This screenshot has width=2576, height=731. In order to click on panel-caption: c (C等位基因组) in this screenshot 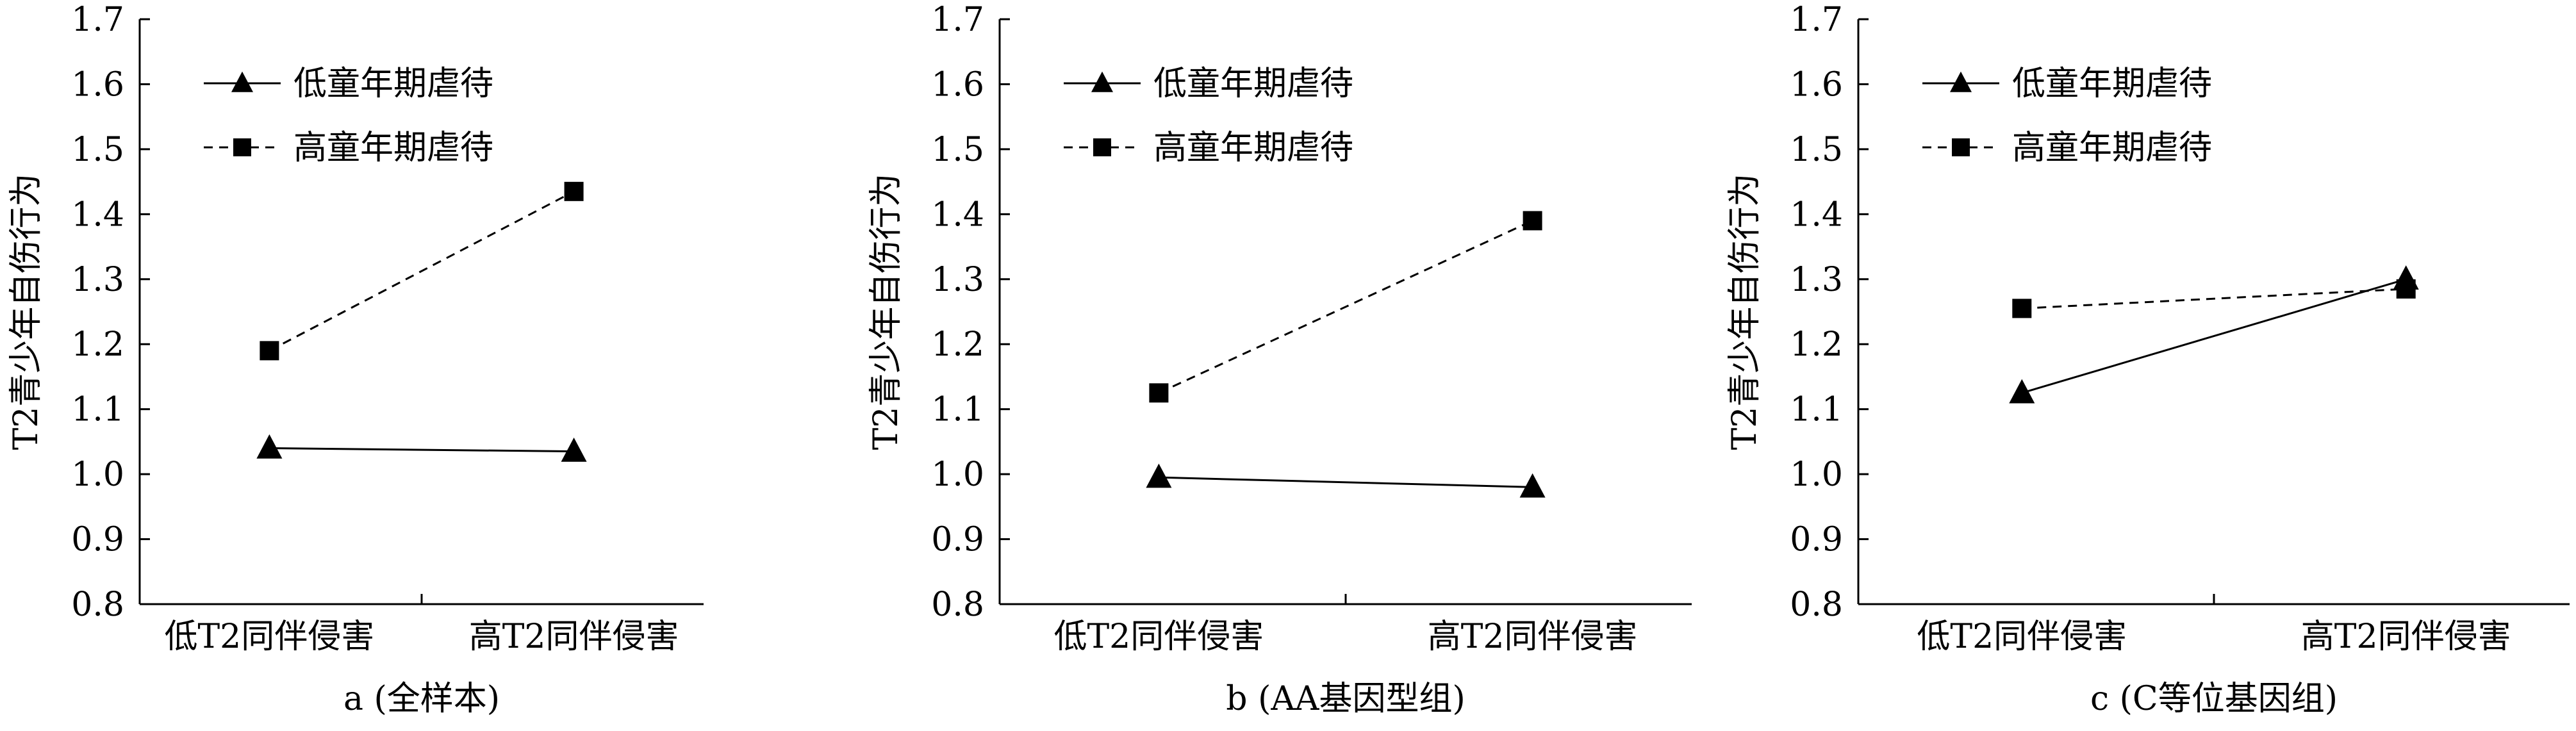, I will do `click(2214, 699)`.